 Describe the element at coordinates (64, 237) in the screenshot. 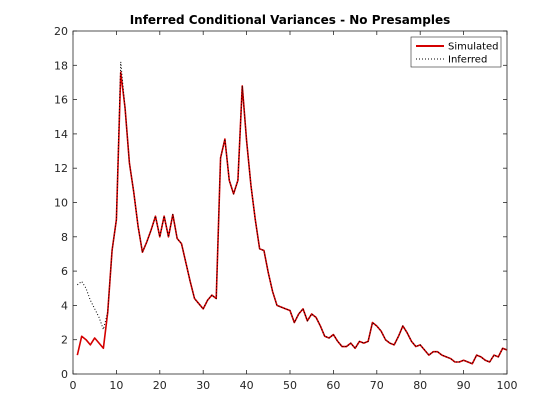

I see `y-tick-label: 8` at that location.